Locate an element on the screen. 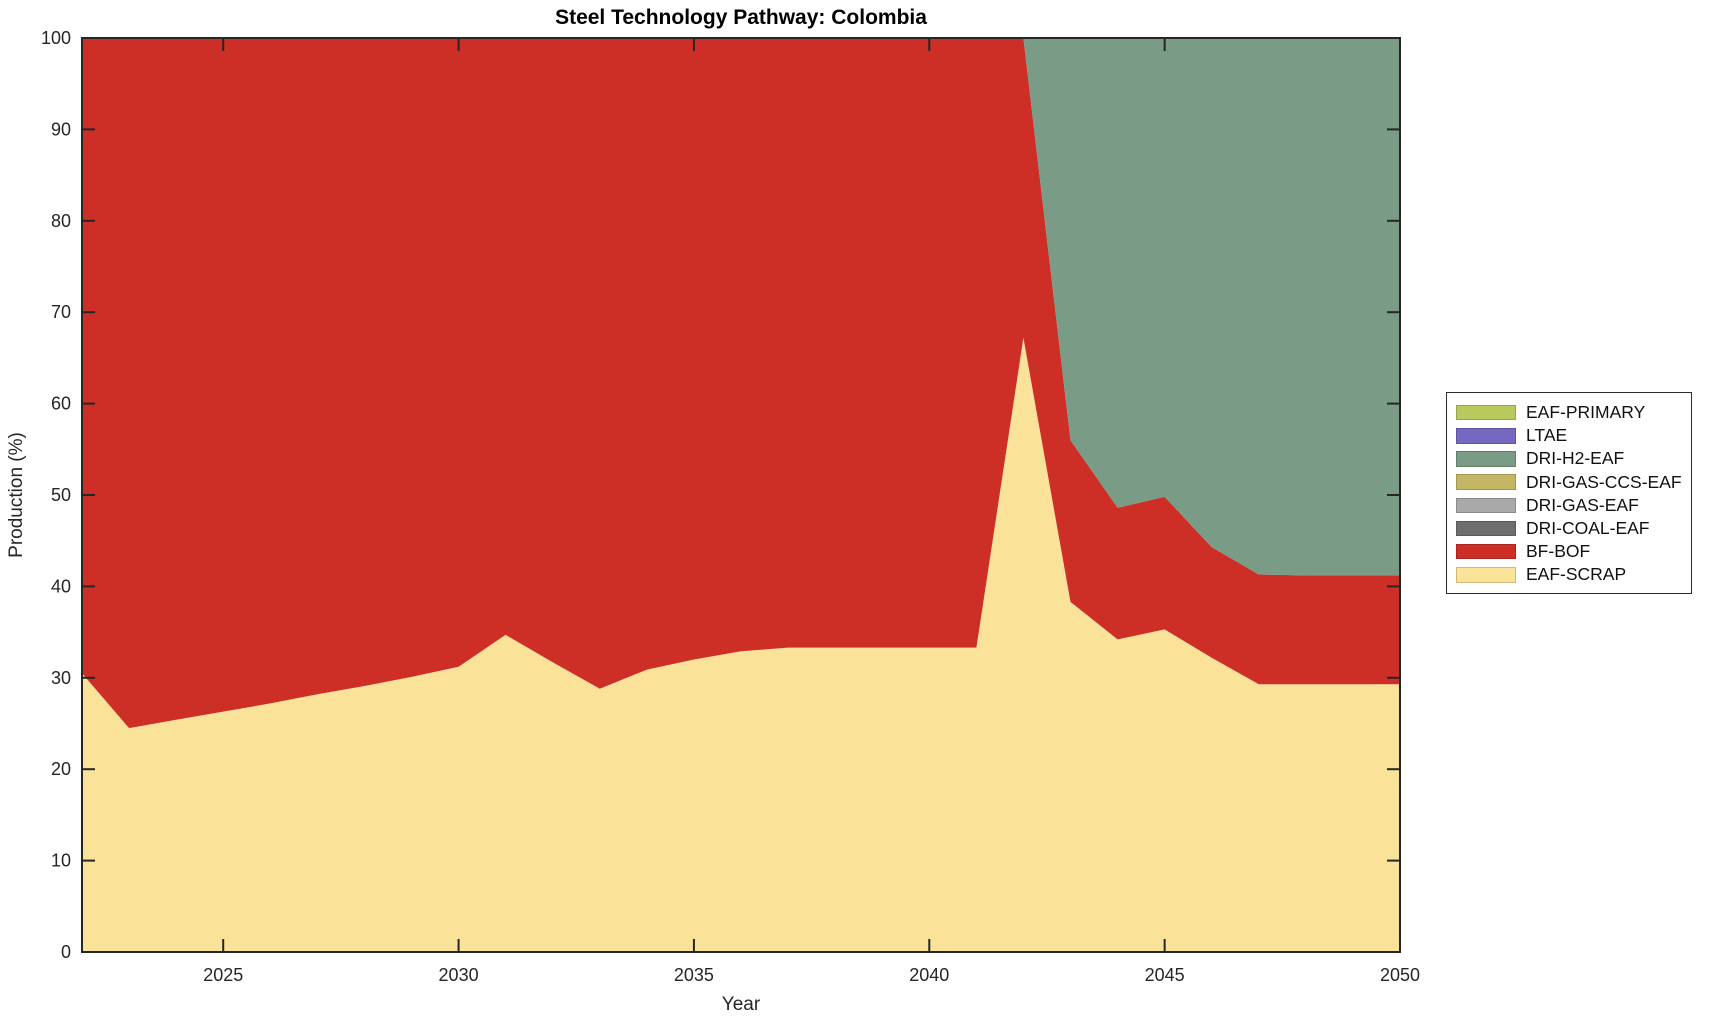 Image resolution: width=1709 pixels, height=1021 pixels. x-tick-label: 2040 is located at coordinates (929, 975).